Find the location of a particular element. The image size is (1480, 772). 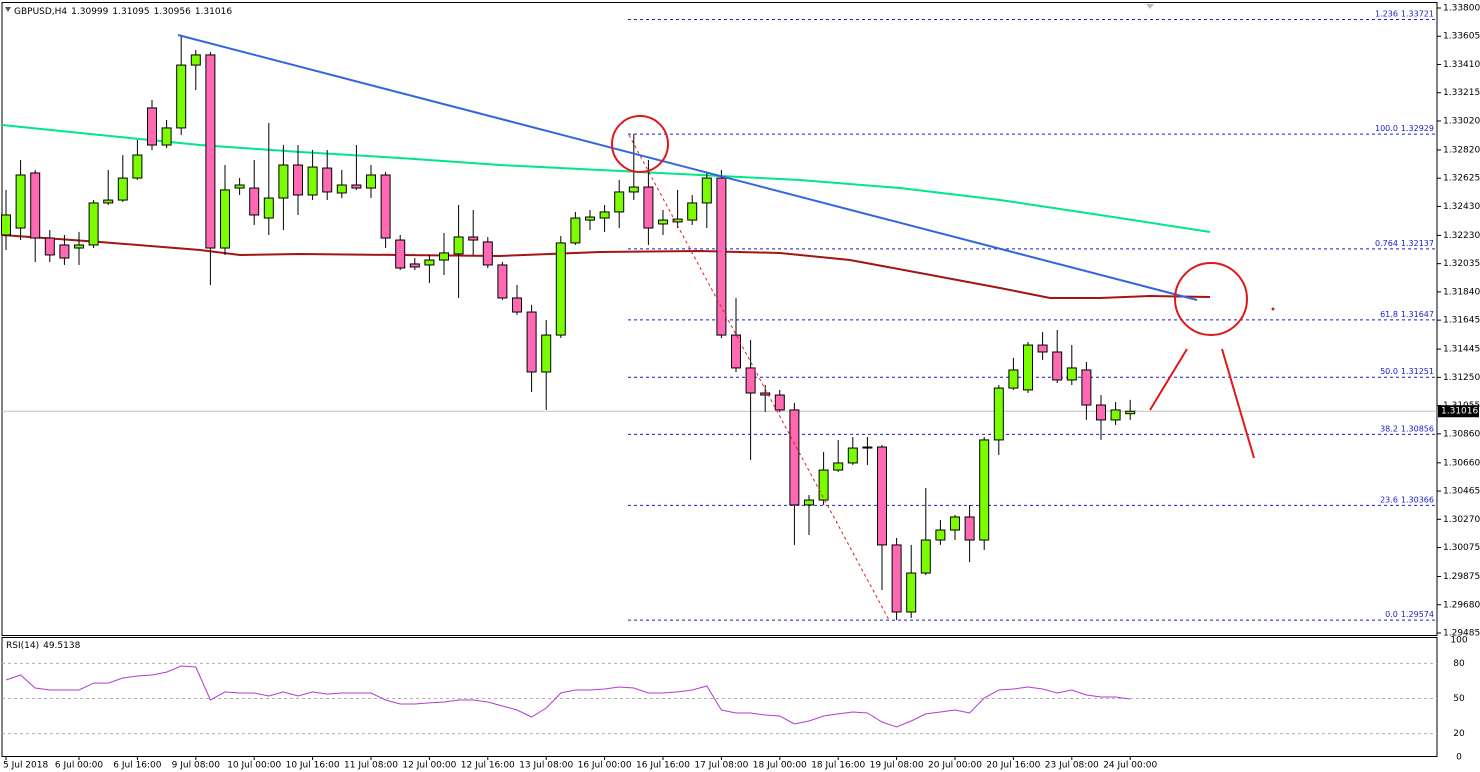

high-value: 1.31095 is located at coordinates (130, 12).